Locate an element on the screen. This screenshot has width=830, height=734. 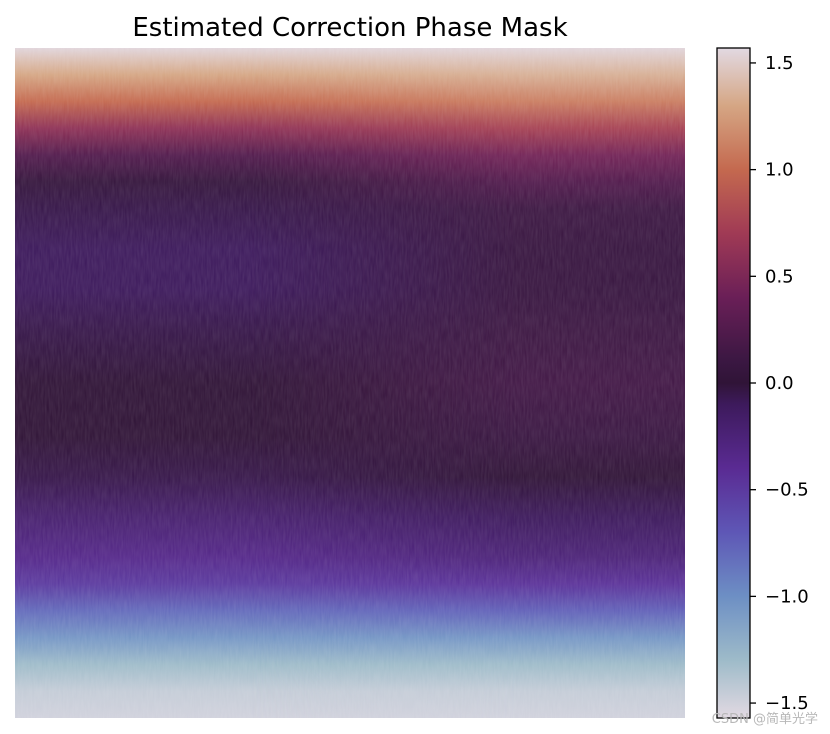
colorbar: −1.5 −1.0 −0.5 0.0 0.5 1.0 1.5 is located at coordinates (762, 383).